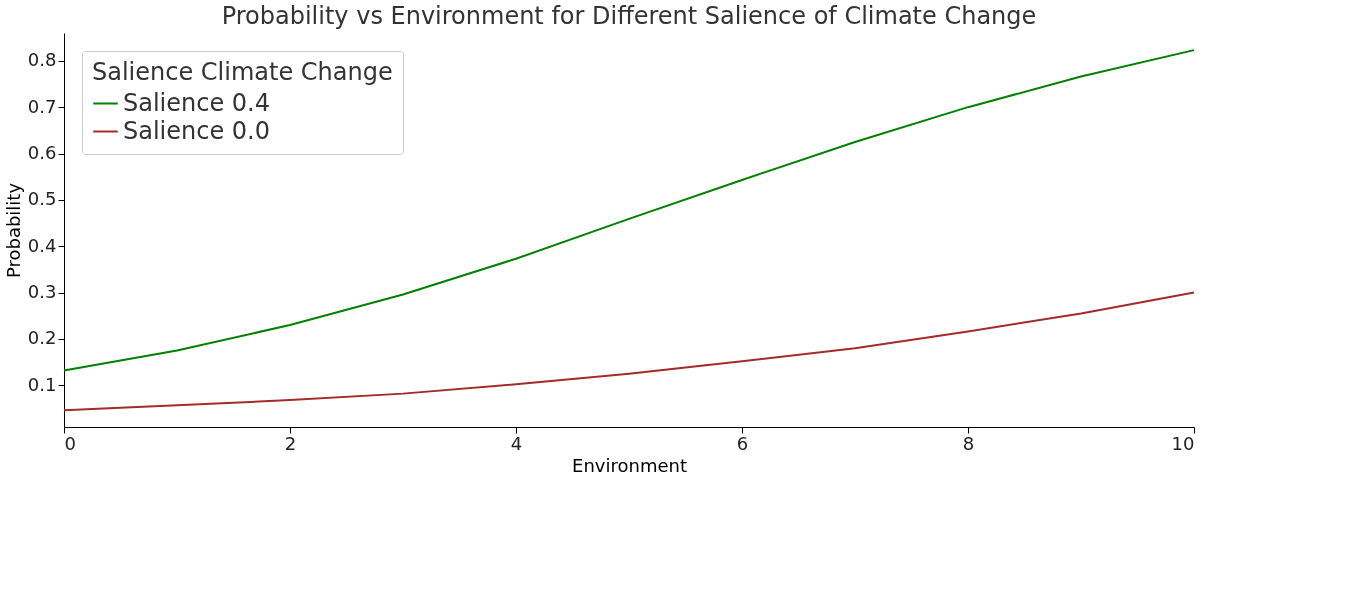  What do you see at coordinates (42, 199) in the screenshot?
I see `y-tick-label: 0.5` at bounding box center [42, 199].